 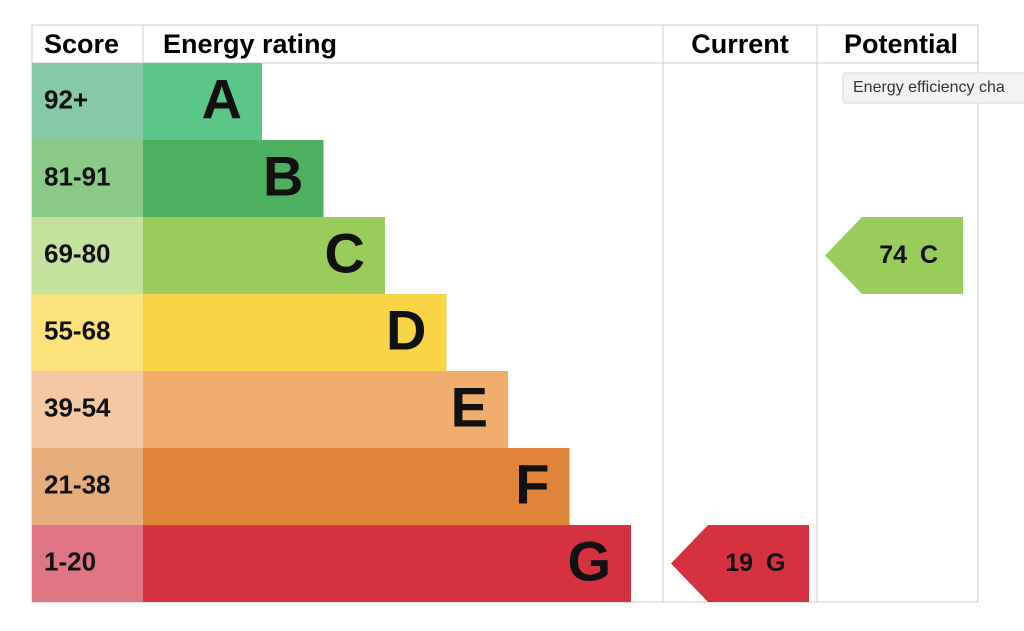 I want to click on potential-arrow, so click(x=894, y=255).